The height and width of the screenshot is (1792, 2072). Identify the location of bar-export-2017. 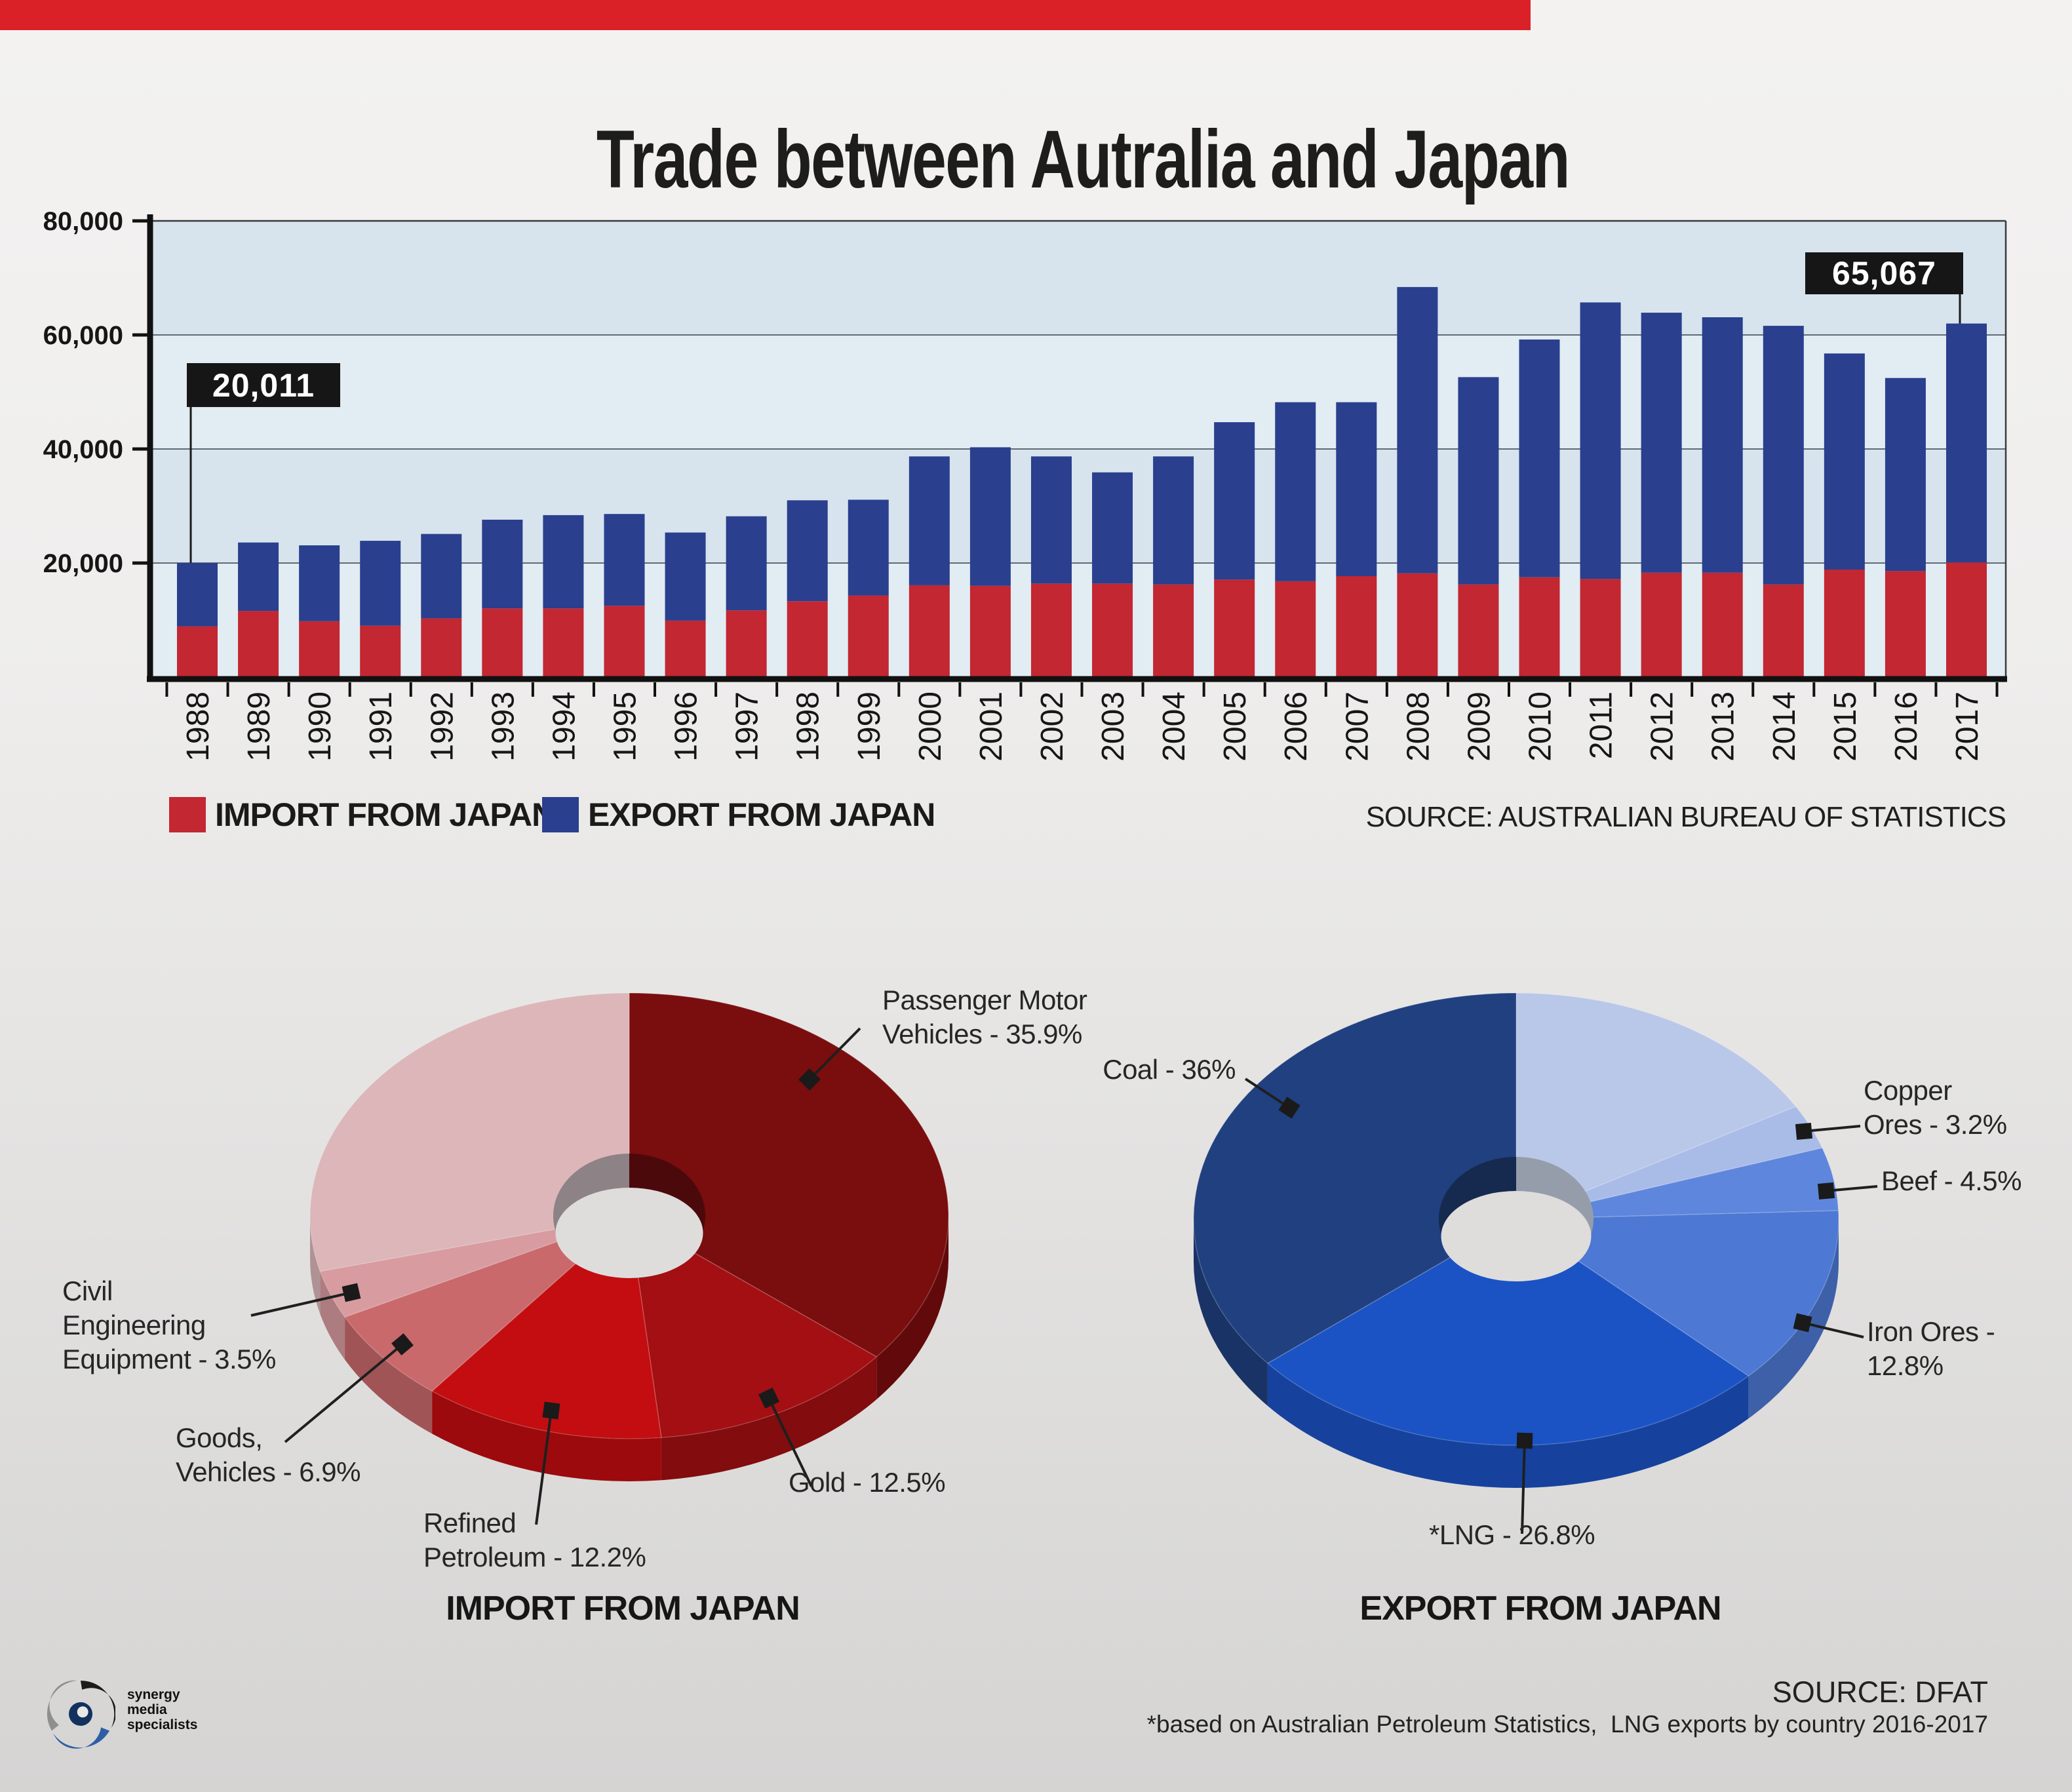
(1966, 443).